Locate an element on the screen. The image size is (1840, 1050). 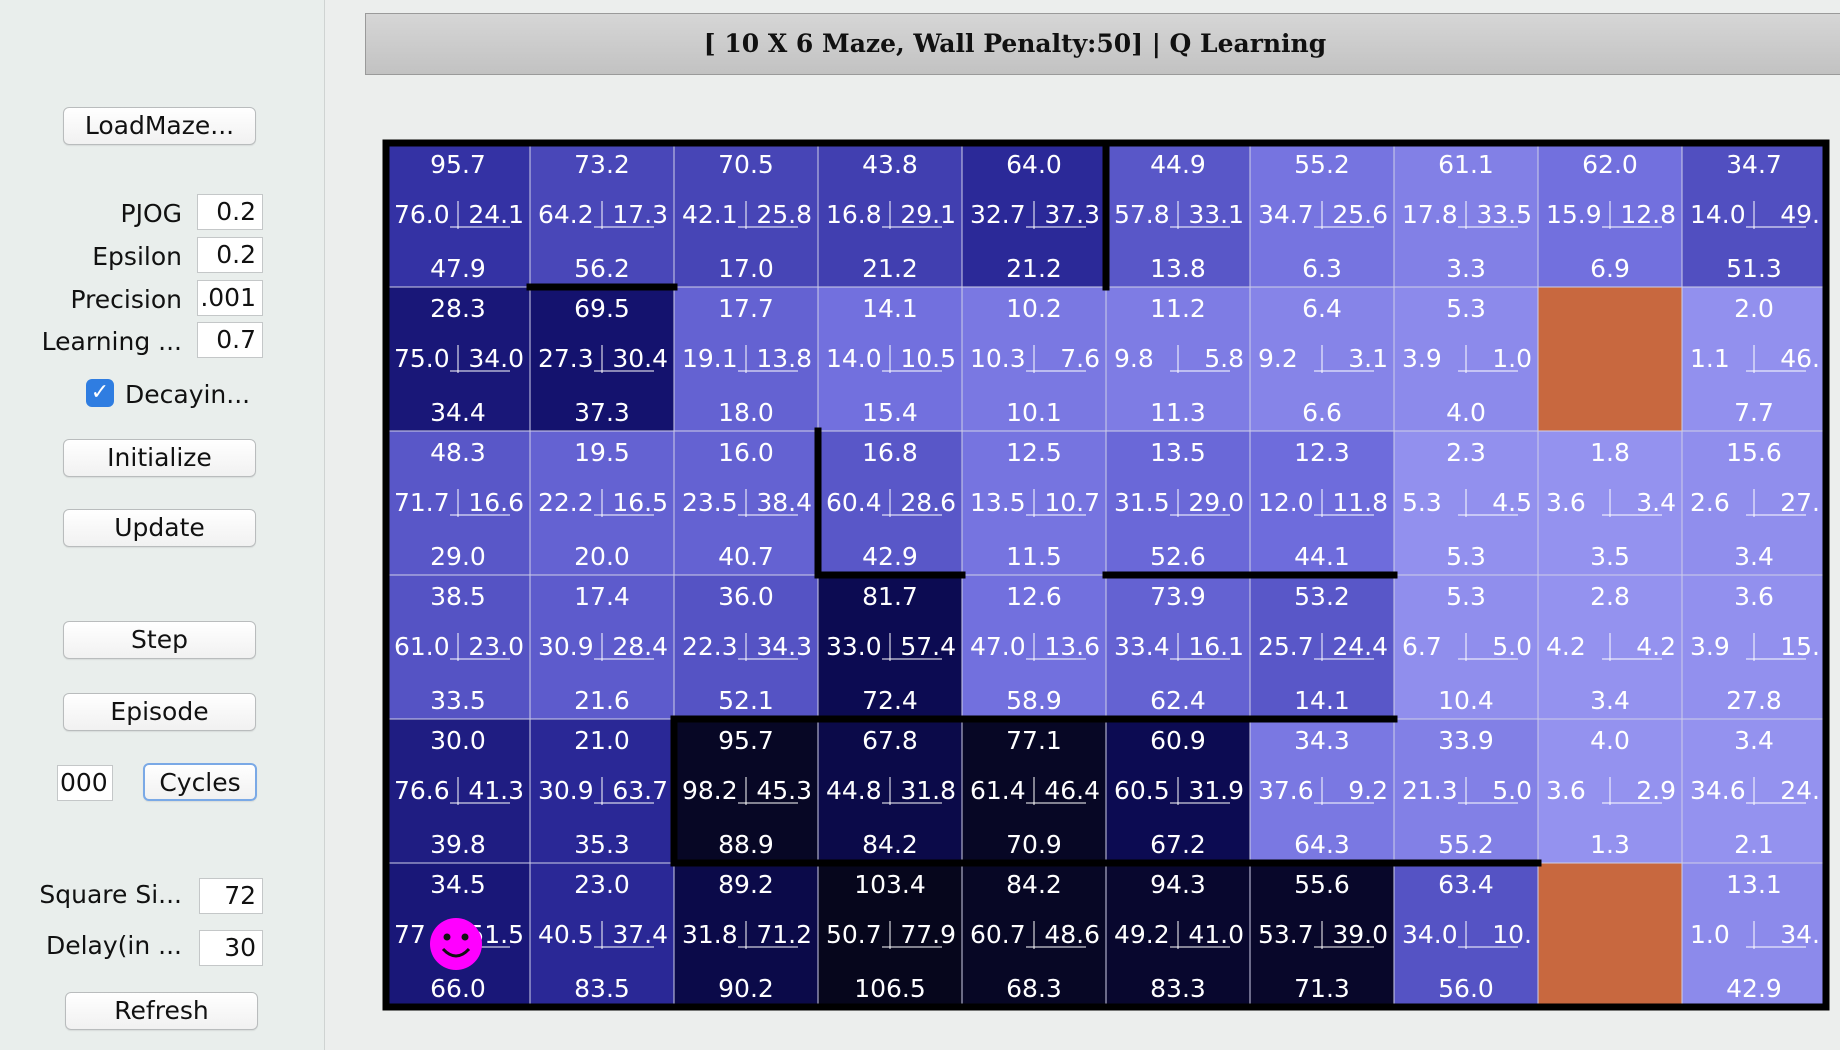
q-value-up: 3.4 is located at coordinates (1754, 740).